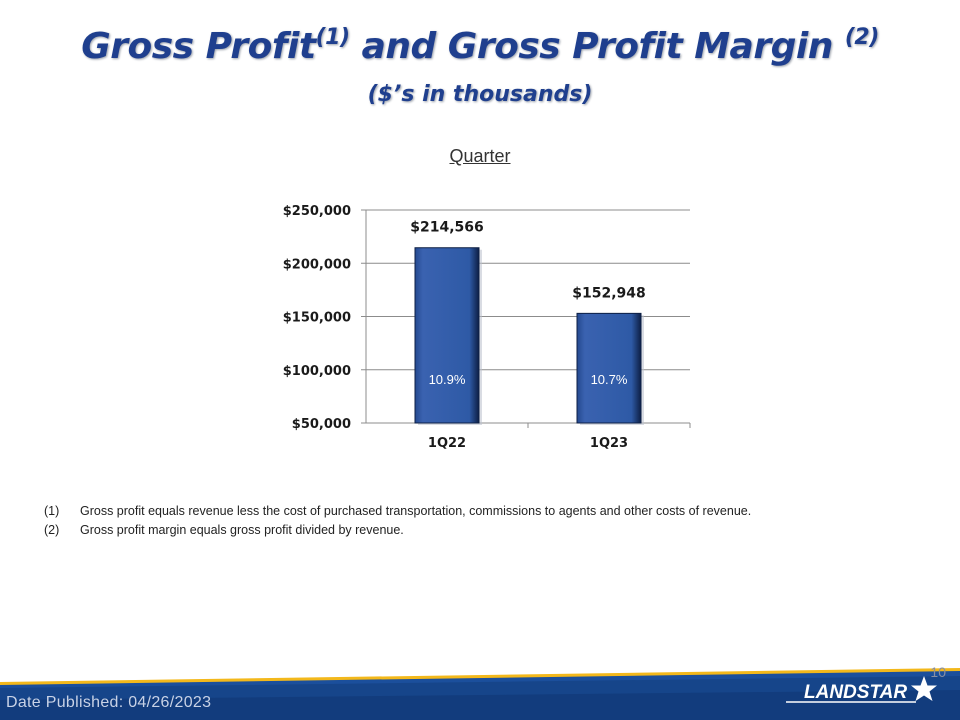 The height and width of the screenshot is (720, 960). I want to click on bars-group, so click(529, 336).